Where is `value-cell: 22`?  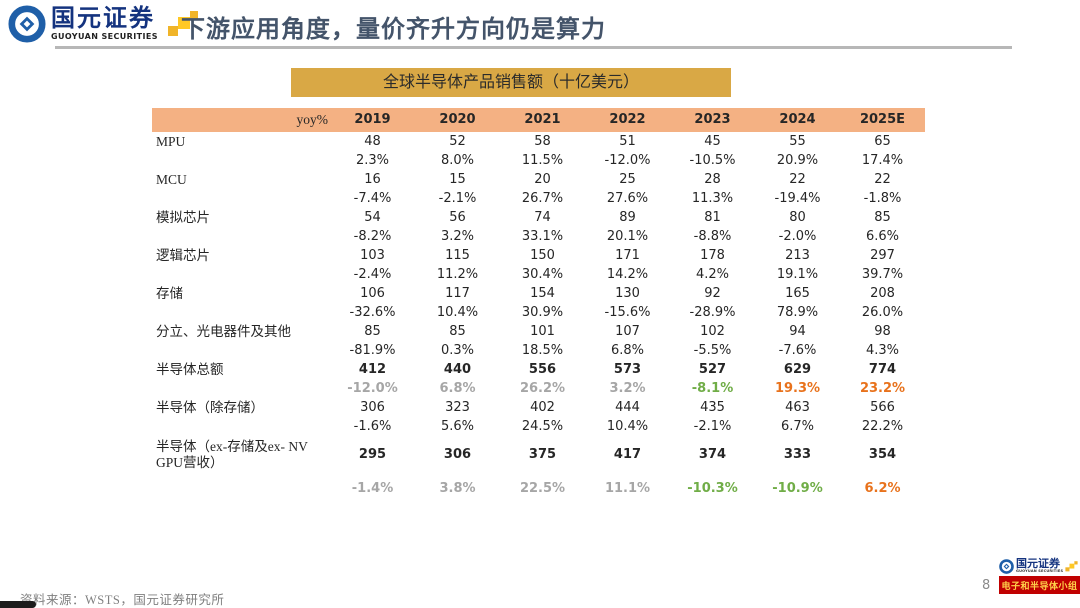
value-cell: 22 is located at coordinates (797, 179).